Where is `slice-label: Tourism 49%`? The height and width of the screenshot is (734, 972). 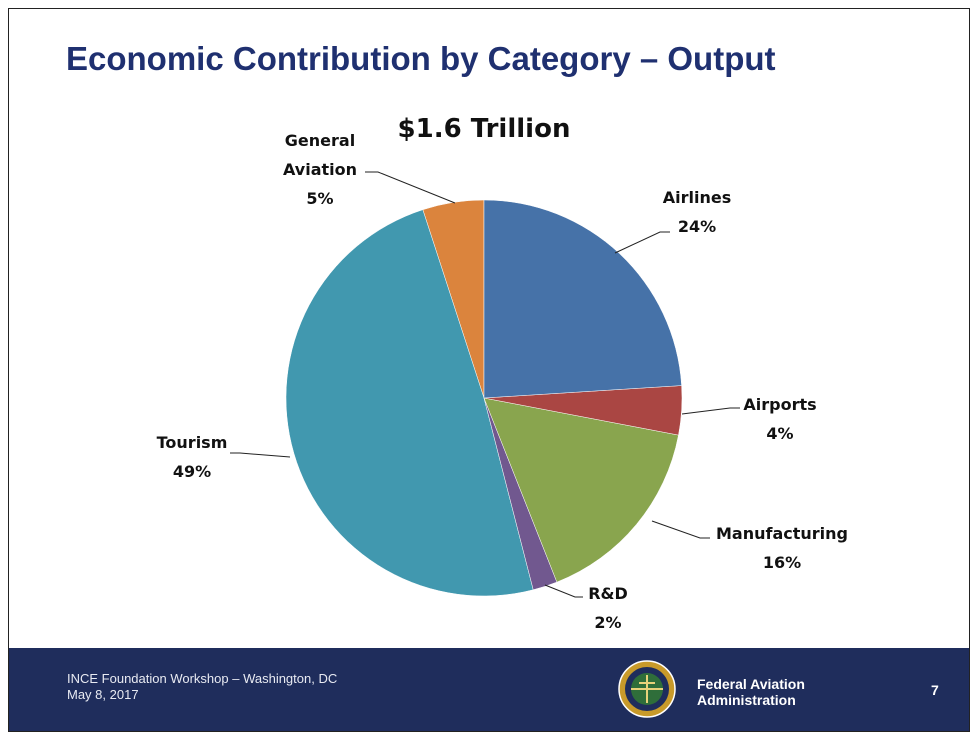 slice-label: Tourism 49% is located at coordinates (192, 457).